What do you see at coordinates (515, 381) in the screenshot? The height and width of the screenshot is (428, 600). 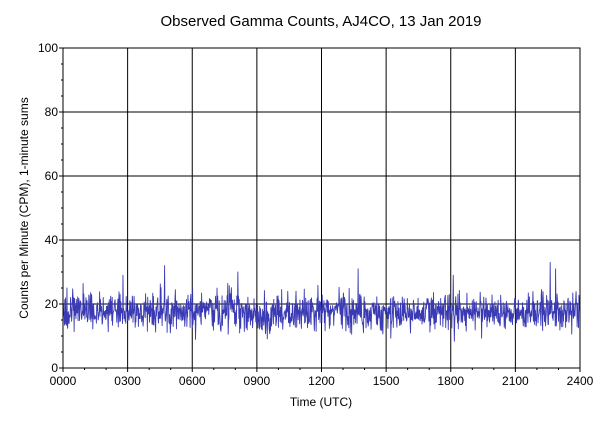 I see `x-tick-label: 2100` at bounding box center [515, 381].